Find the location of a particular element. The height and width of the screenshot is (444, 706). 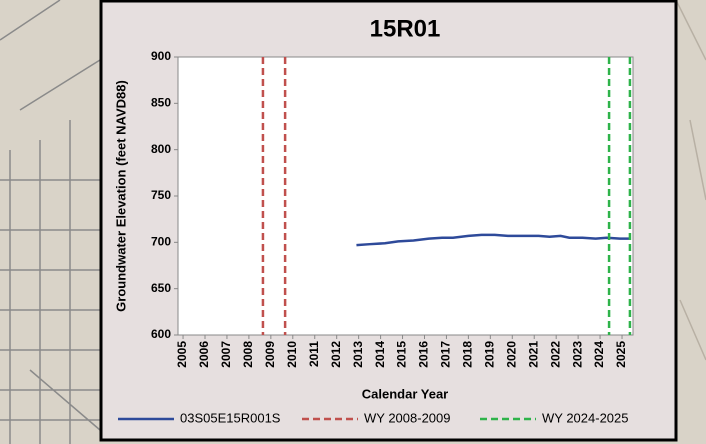

x-tick-label: 2021 is located at coordinates (533, 354).